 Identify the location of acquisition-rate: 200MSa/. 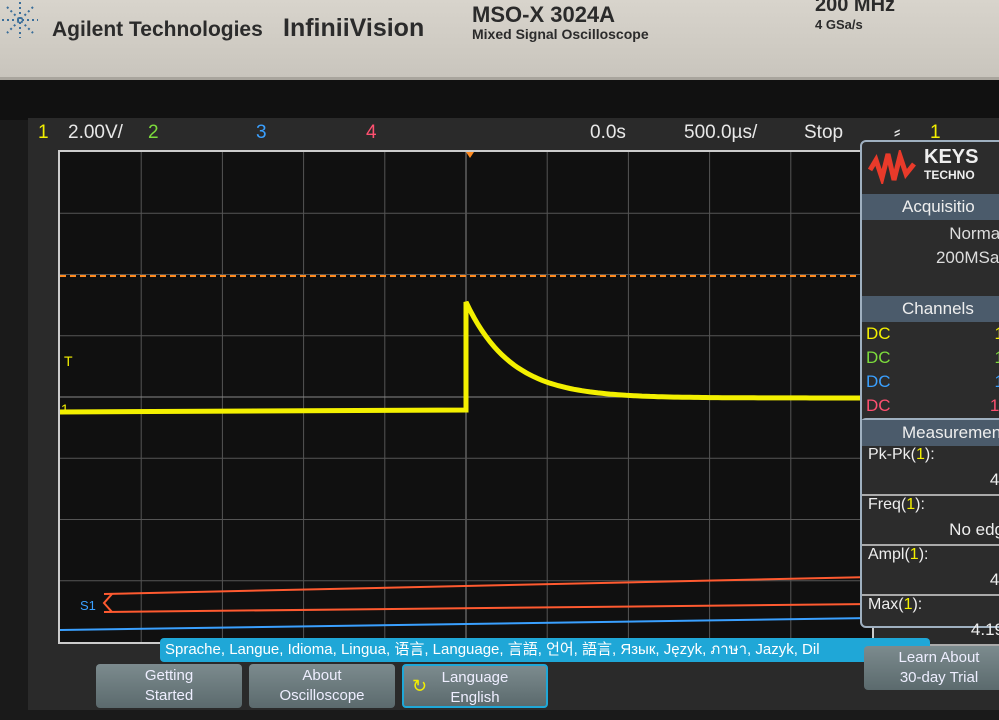
(967, 257).